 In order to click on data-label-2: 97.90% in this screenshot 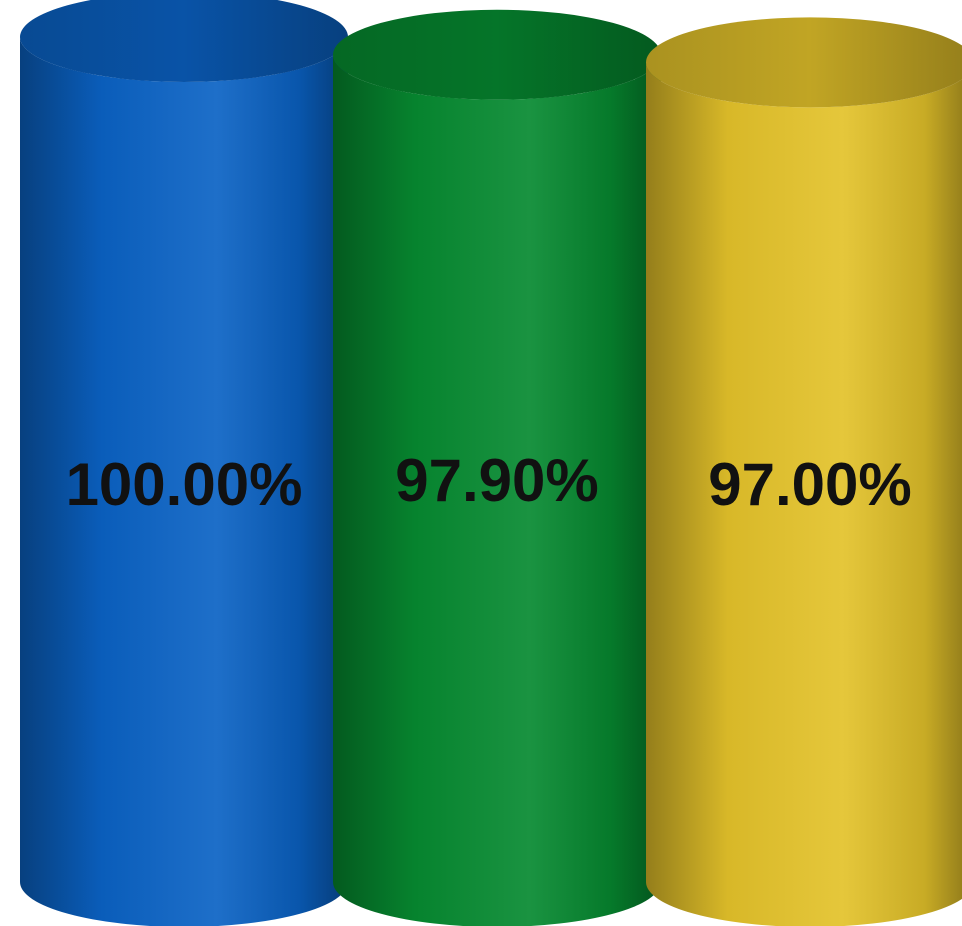, I will do `click(497, 480)`.